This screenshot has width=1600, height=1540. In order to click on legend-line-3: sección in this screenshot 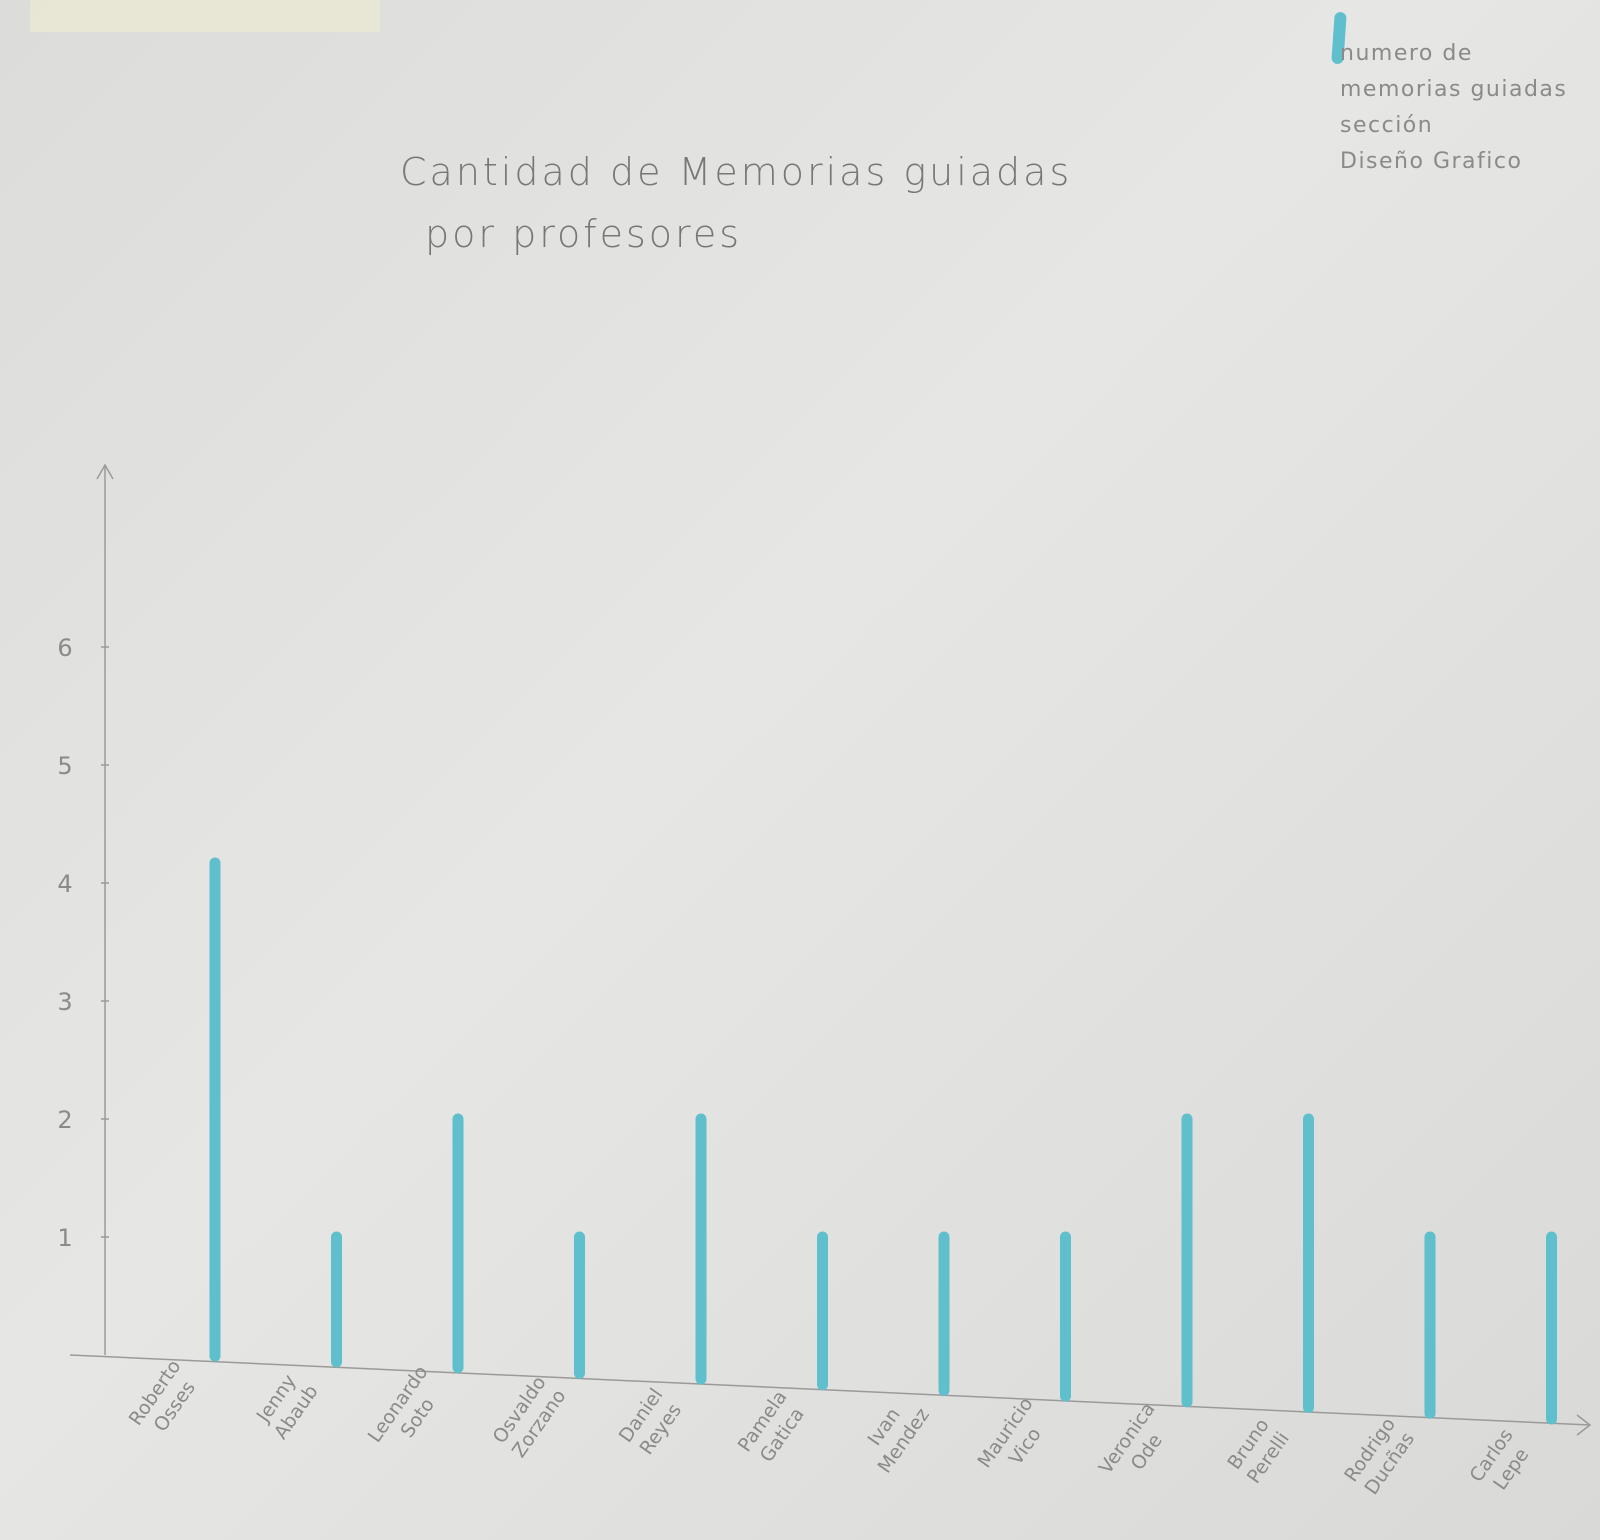, I will do `click(1387, 125)`.